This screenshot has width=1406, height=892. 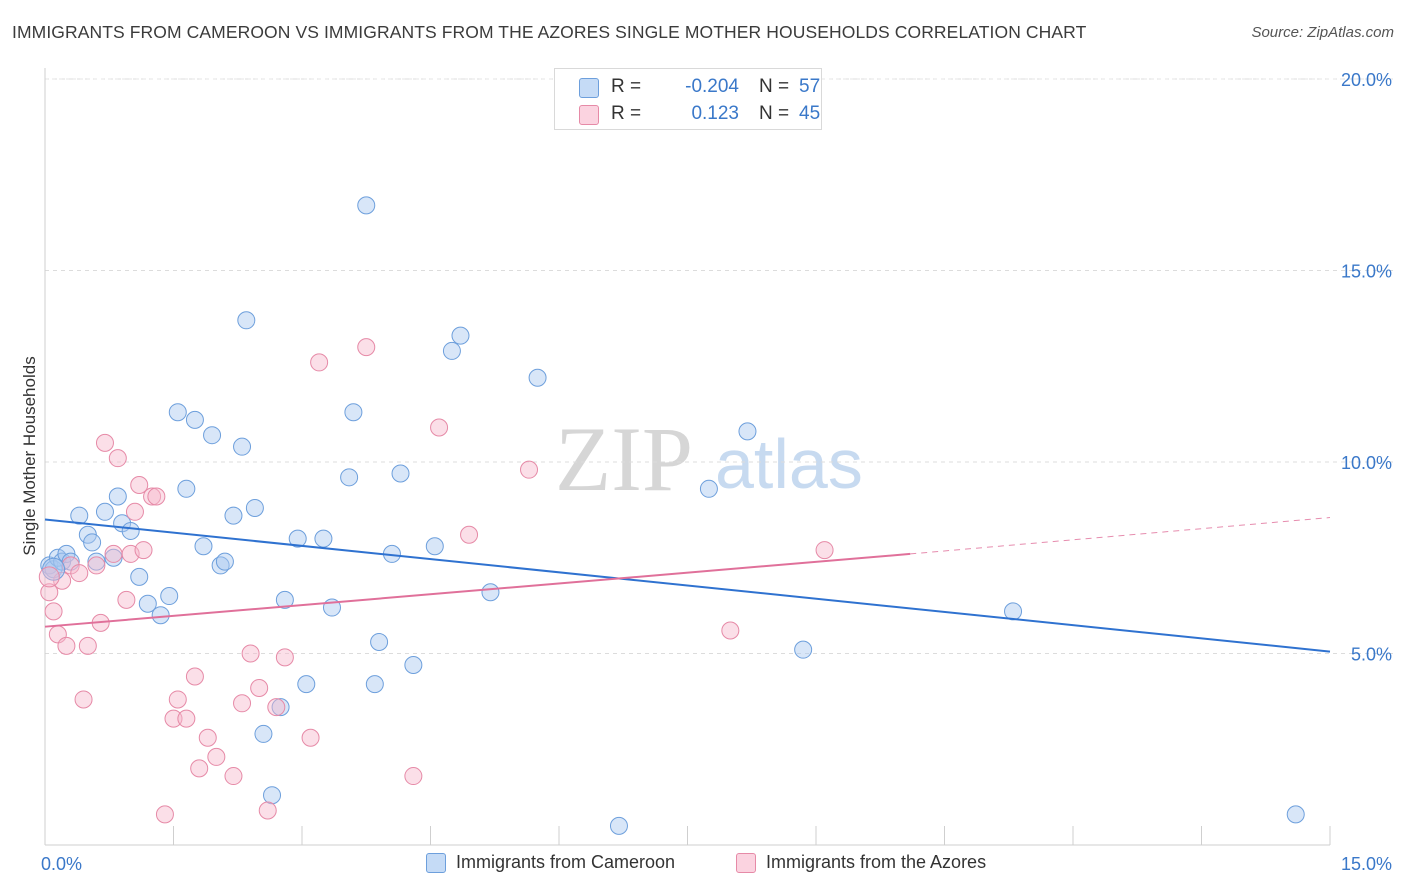 What do you see at coordinates (436, 863) in the screenshot?
I see `bottom-legend-swatch-cameroon` at bounding box center [436, 863].